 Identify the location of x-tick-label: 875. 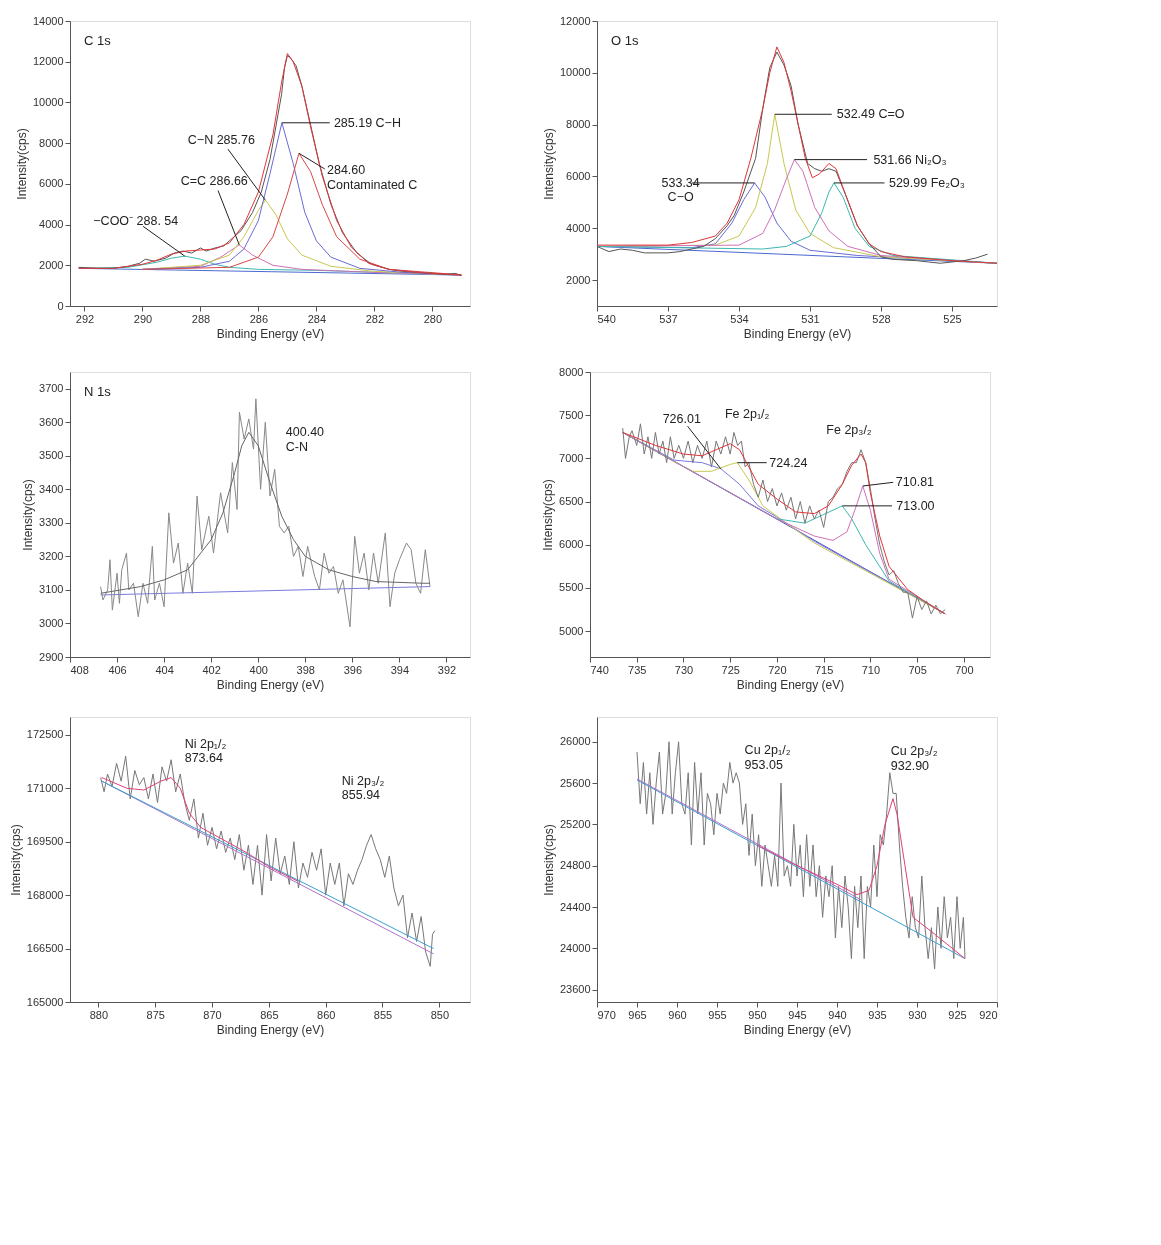
(155, 1014).